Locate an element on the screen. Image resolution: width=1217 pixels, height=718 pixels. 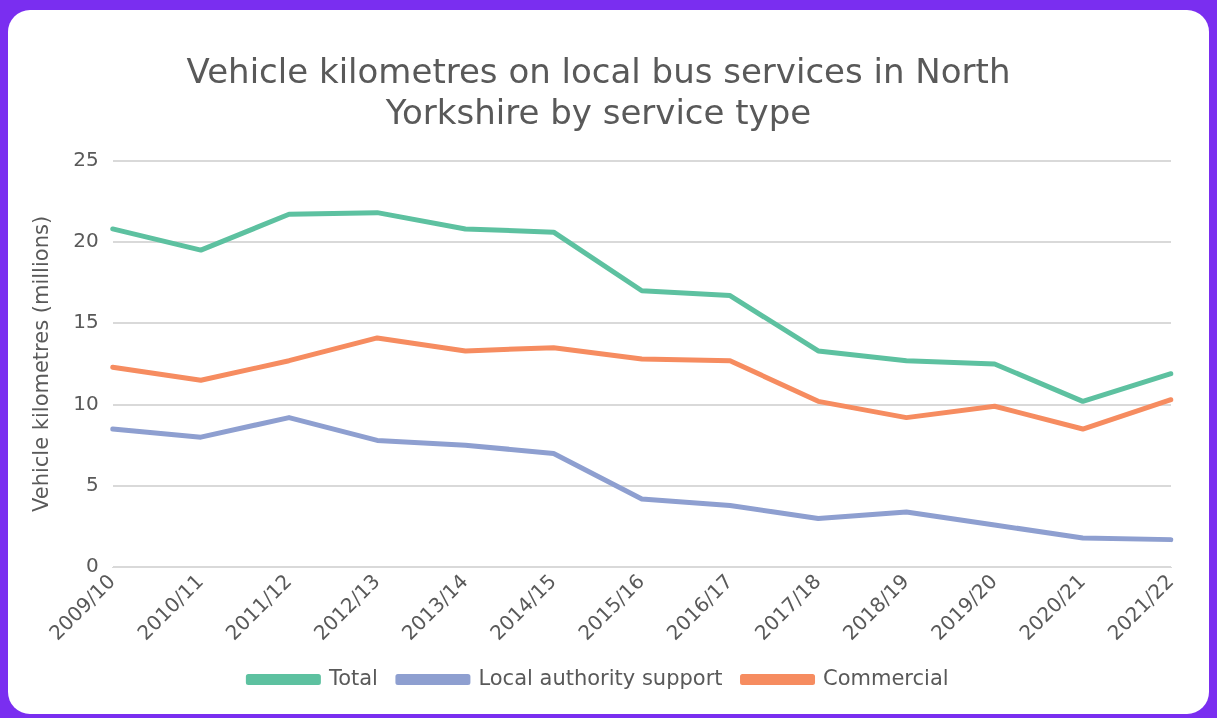
y-tick-label: 5 is located at coordinates (92, 484).